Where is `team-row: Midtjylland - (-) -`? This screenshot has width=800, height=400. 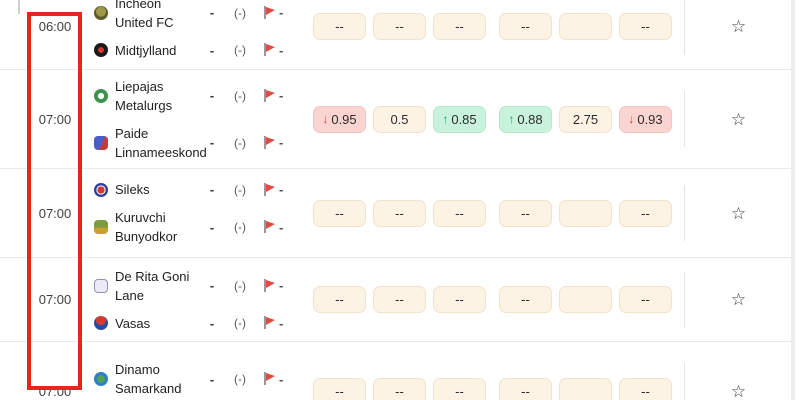 team-row: Midtjylland - (-) - is located at coordinates (190, 50).